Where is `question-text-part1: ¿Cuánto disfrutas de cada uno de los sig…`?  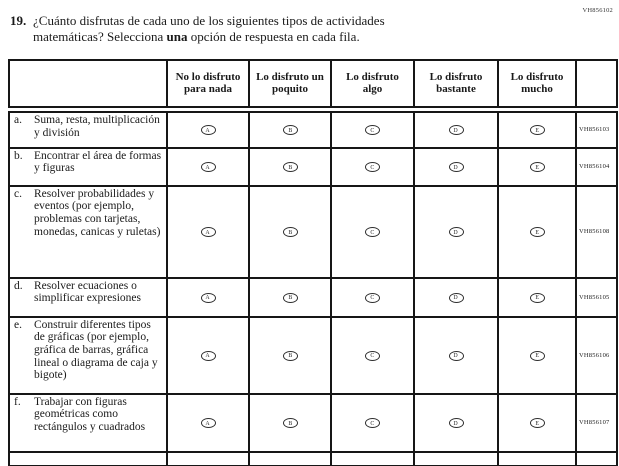 question-text-part1: ¿Cuánto disfrutas de cada uno de los sig… is located at coordinates (209, 28).